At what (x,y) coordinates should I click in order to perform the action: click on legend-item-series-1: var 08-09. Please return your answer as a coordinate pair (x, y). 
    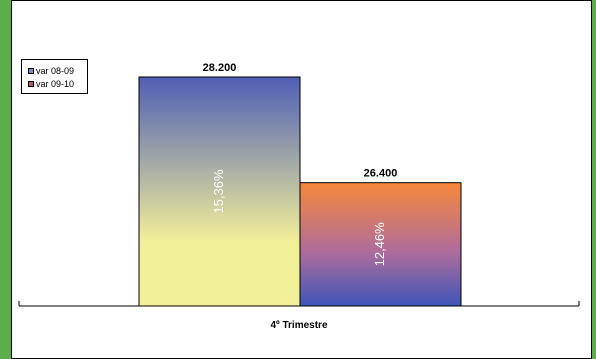
    Looking at the image, I should click on (57, 70).